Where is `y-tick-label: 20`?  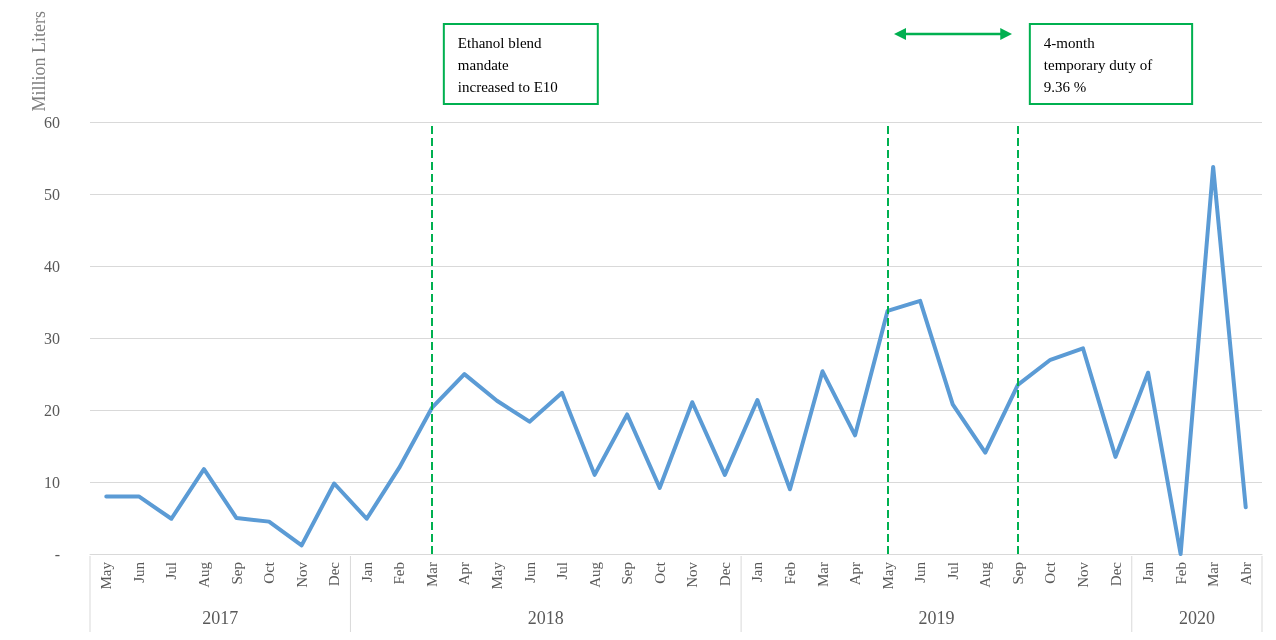 y-tick-label: 20 is located at coordinates (52, 410).